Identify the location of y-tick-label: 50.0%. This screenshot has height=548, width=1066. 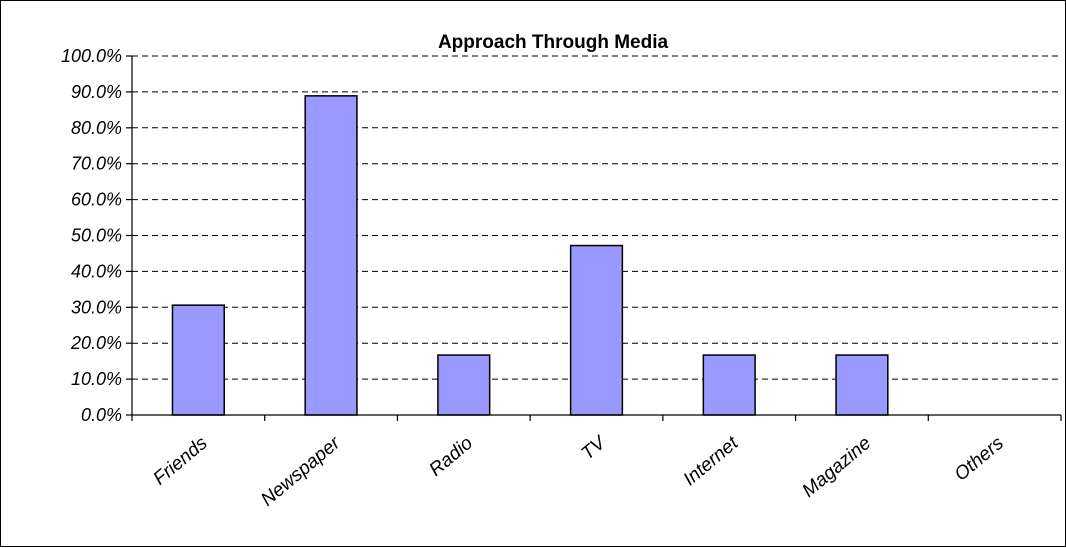
(96, 236).